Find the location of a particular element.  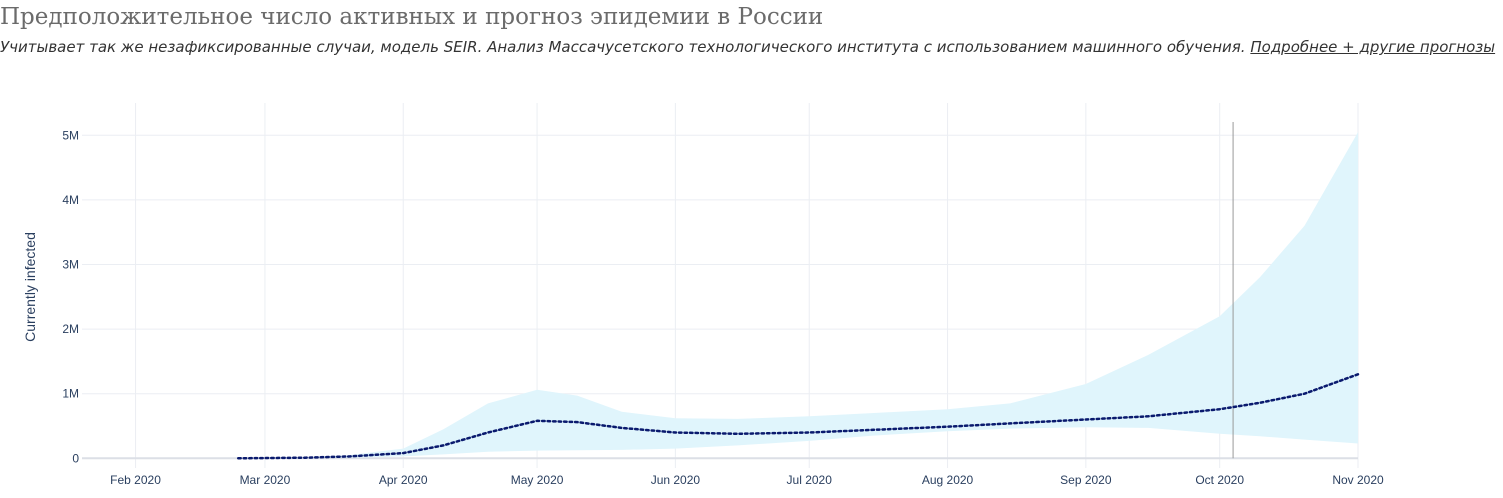

y-axis-label: Currently infected is located at coordinates (30, 287).